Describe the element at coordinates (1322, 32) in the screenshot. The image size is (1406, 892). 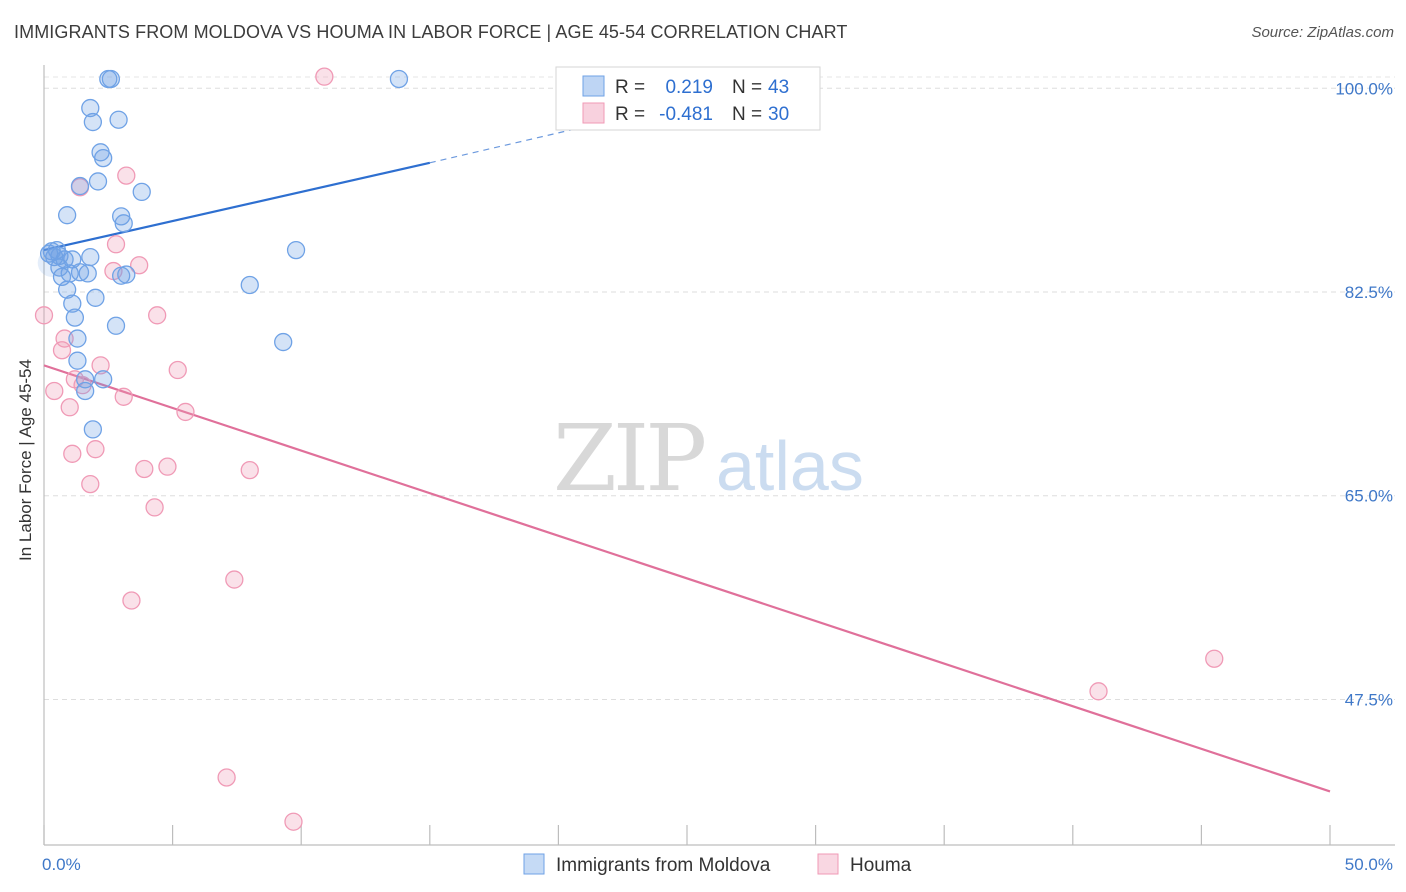
I see `chart-source: Source: ZipAtlas.com` at that location.